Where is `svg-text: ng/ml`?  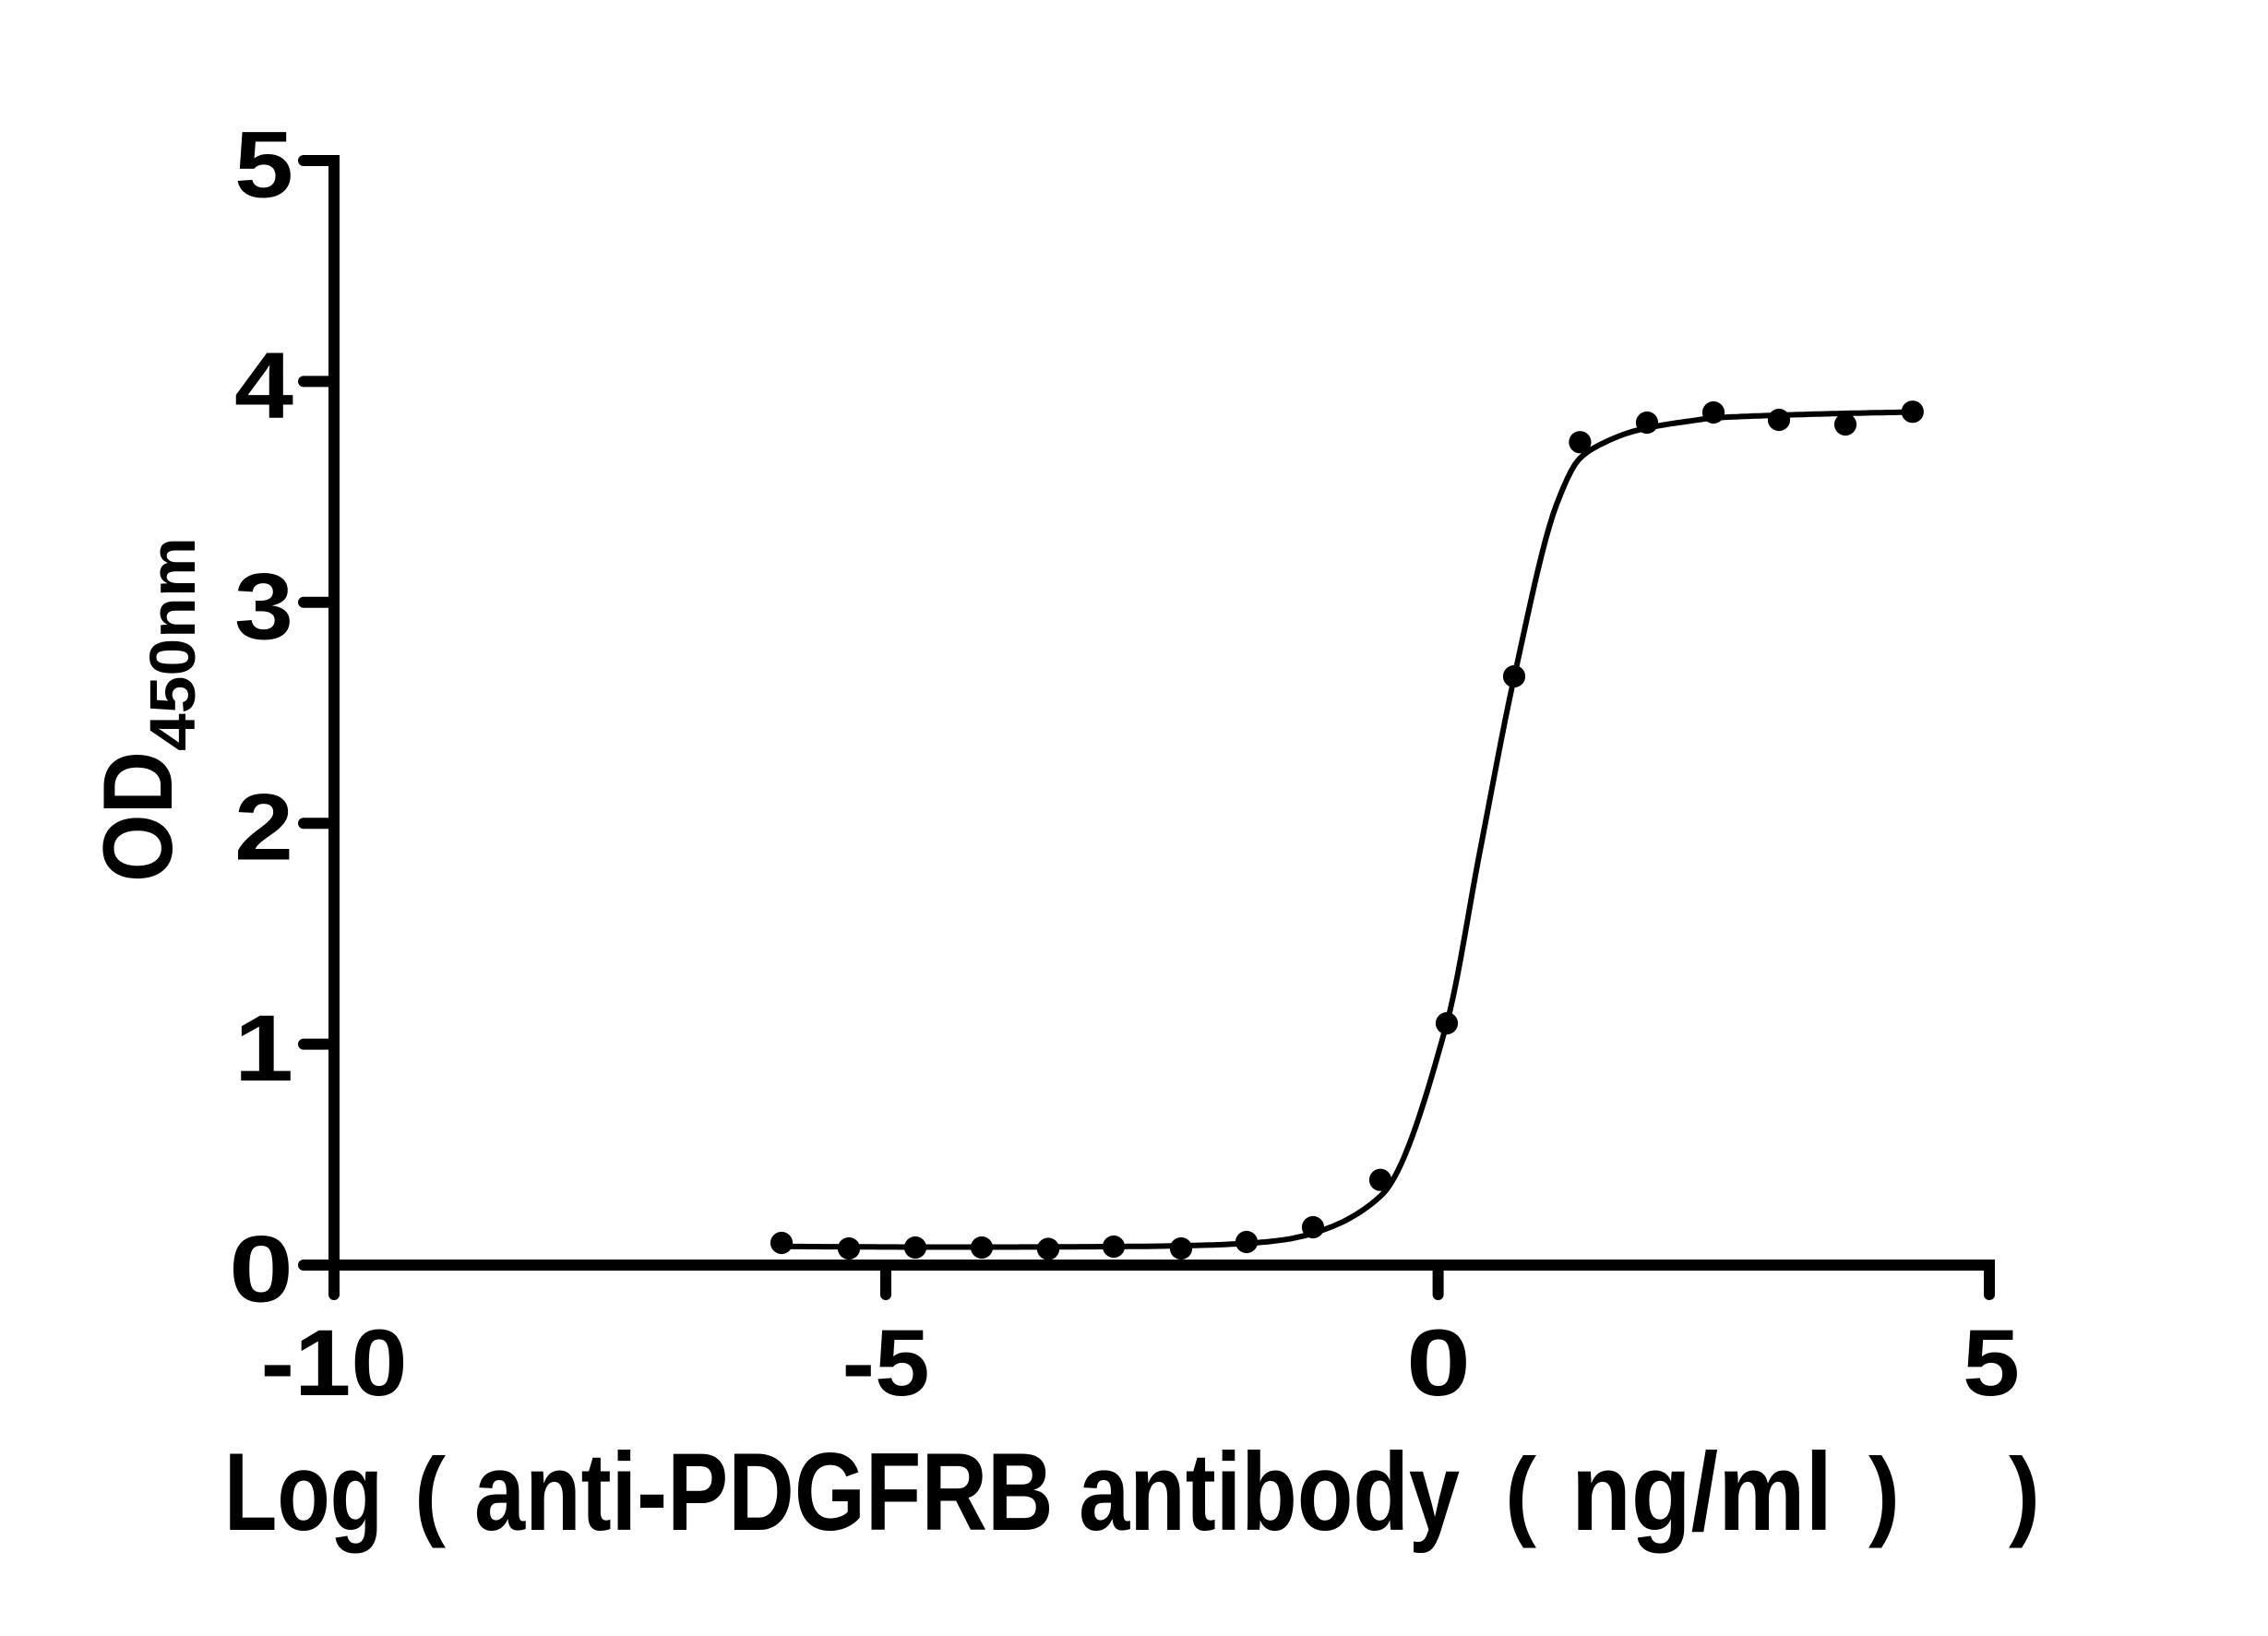 svg-text: ng/ml is located at coordinates (1701, 1492).